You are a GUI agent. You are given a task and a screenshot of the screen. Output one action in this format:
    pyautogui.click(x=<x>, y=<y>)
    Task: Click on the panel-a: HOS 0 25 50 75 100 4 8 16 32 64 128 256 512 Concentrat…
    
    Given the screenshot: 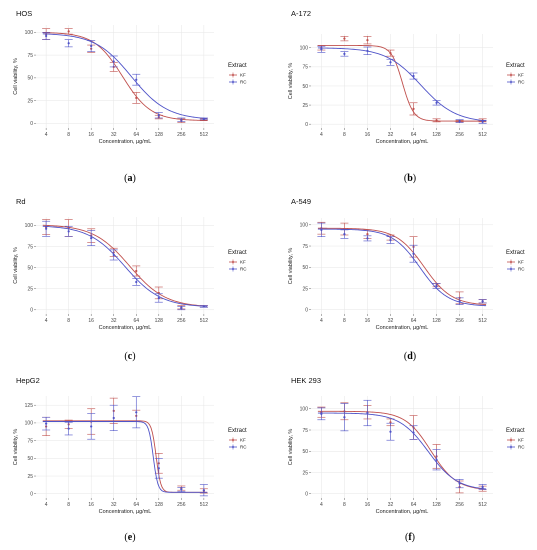 What is the action you would take?
    pyautogui.click(x=130, y=96)
    